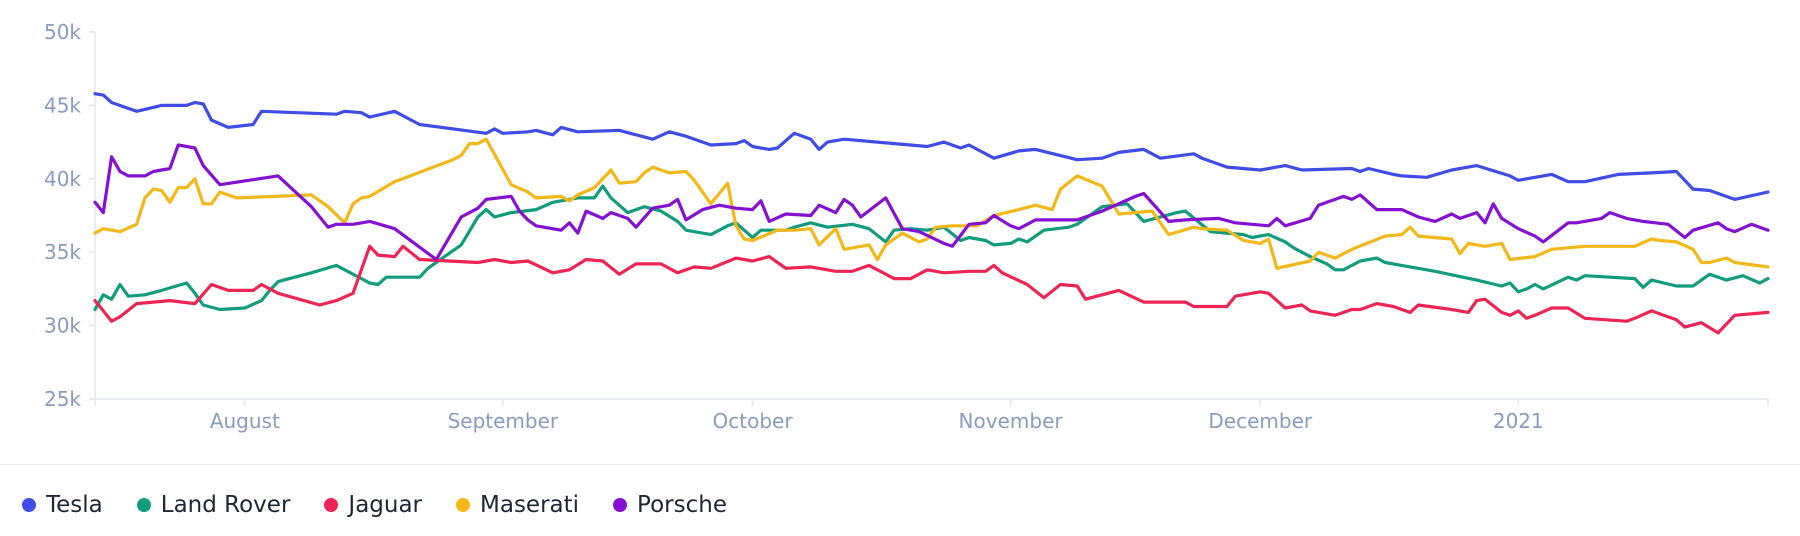  What do you see at coordinates (62, 105) in the screenshot?
I see `y-tick-label: 45k` at bounding box center [62, 105].